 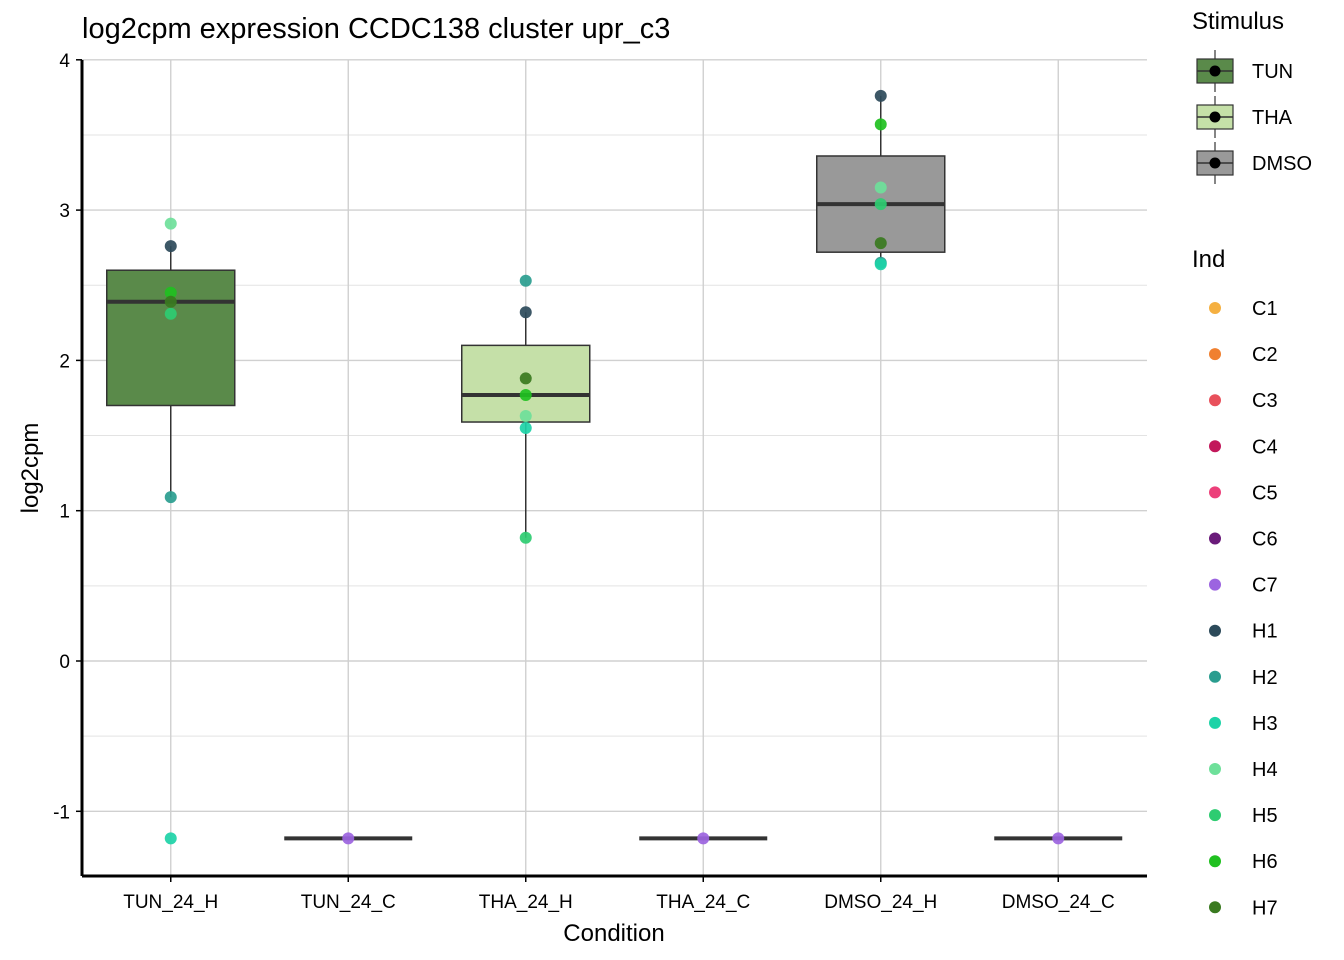 What do you see at coordinates (1265, 770) in the screenshot?
I see `legend-ind-label: H4` at bounding box center [1265, 770].